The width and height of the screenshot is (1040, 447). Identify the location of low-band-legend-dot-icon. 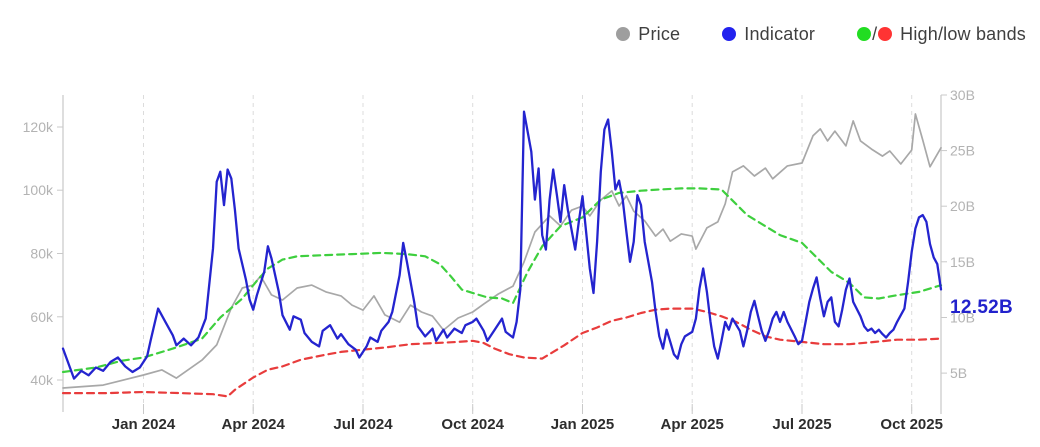
(885, 34).